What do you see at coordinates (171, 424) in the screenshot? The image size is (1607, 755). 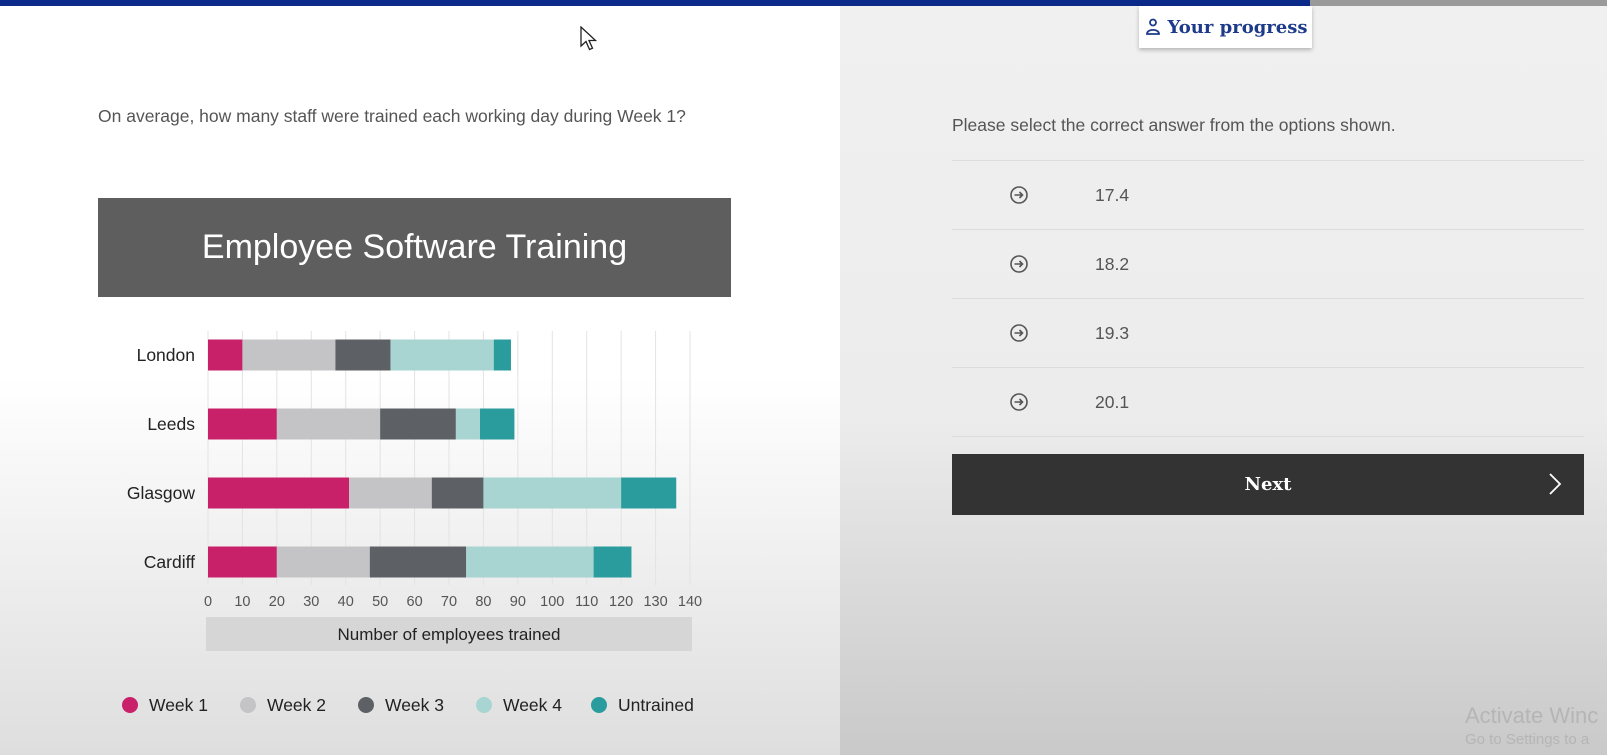 I see `category-label: Leeds` at bounding box center [171, 424].